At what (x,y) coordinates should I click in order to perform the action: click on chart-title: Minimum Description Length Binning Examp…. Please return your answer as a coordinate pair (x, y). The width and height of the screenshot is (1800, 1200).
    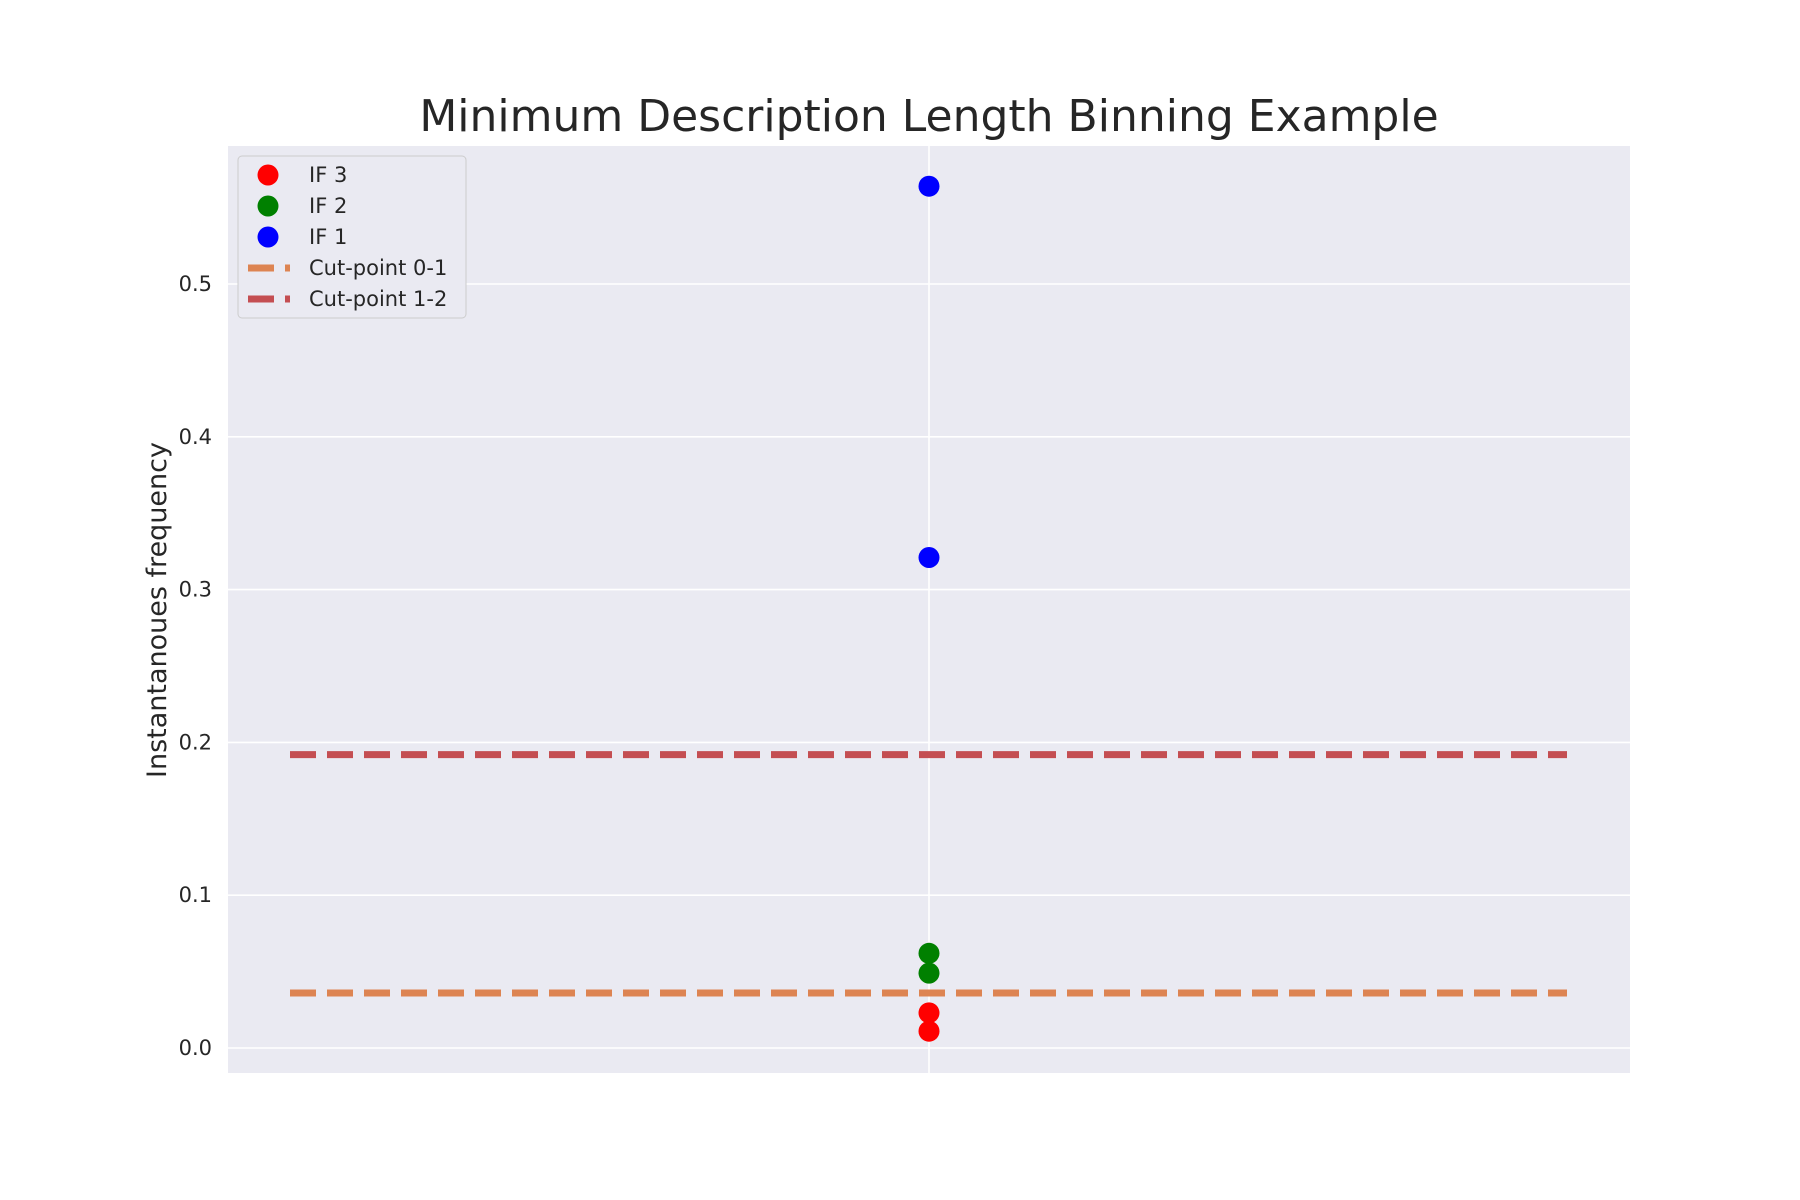
    Looking at the image, I should click on (928, 116).